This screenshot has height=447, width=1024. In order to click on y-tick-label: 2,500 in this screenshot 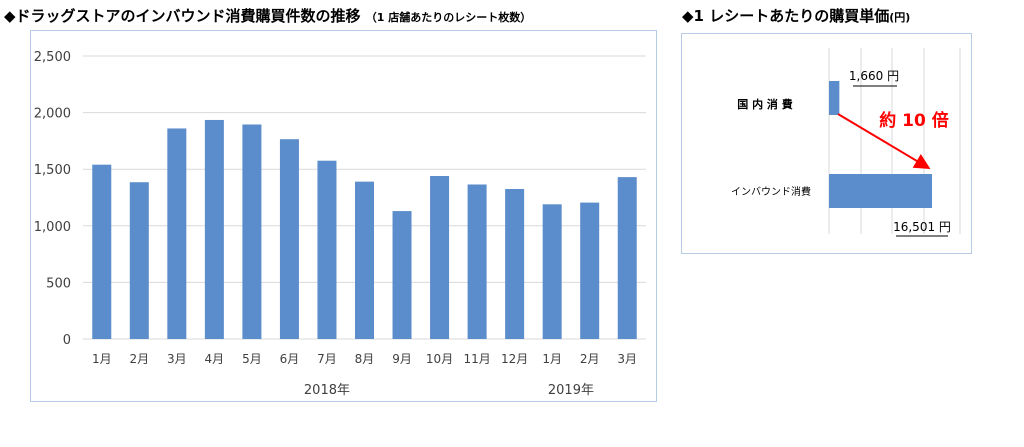, I will do `click(52, 57)`.